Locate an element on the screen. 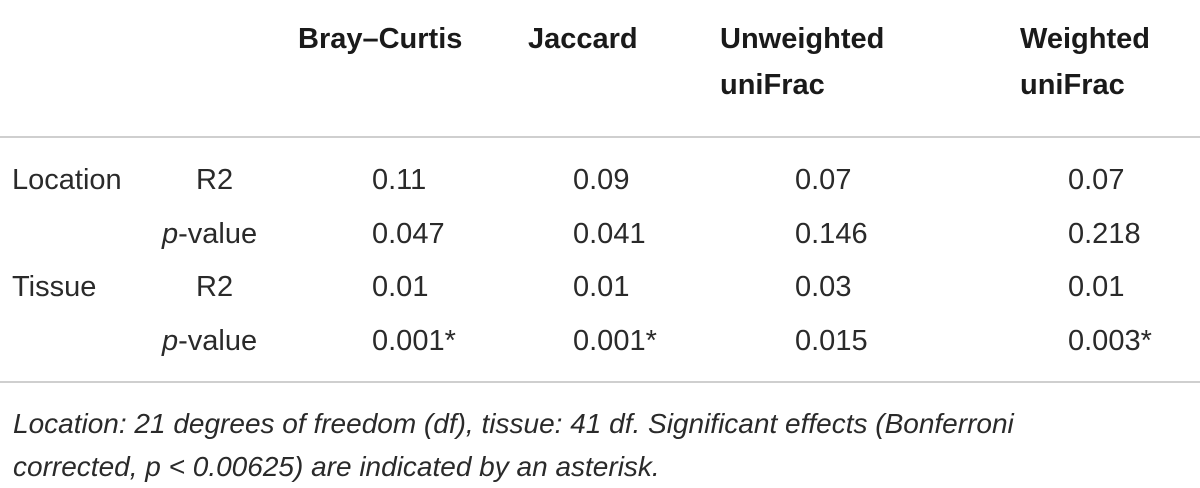  column-header-line1: Bray–Curtis is located at coordinates (380, 39).